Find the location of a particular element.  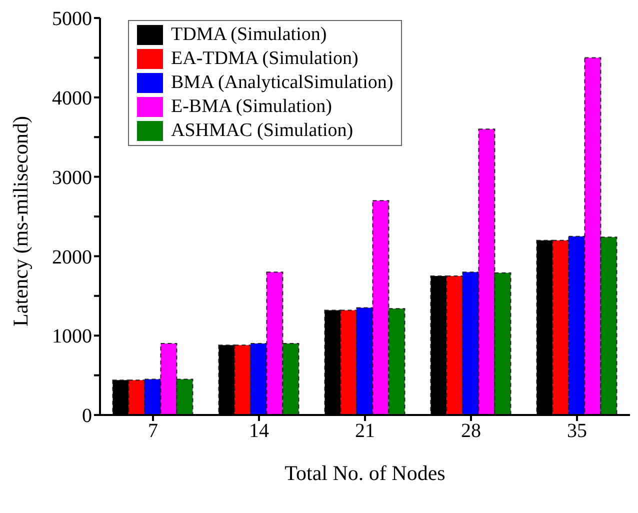

y-tick-label: 0 is located at coordinates (87, 416).